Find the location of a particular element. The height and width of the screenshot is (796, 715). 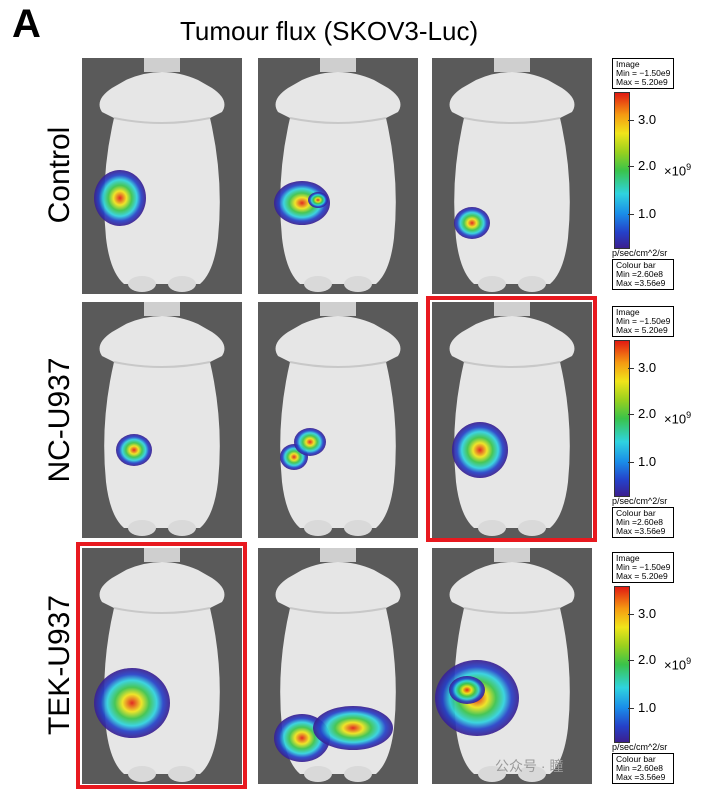

mouse-image-r3-c1 is located at coordinates (162, 666).